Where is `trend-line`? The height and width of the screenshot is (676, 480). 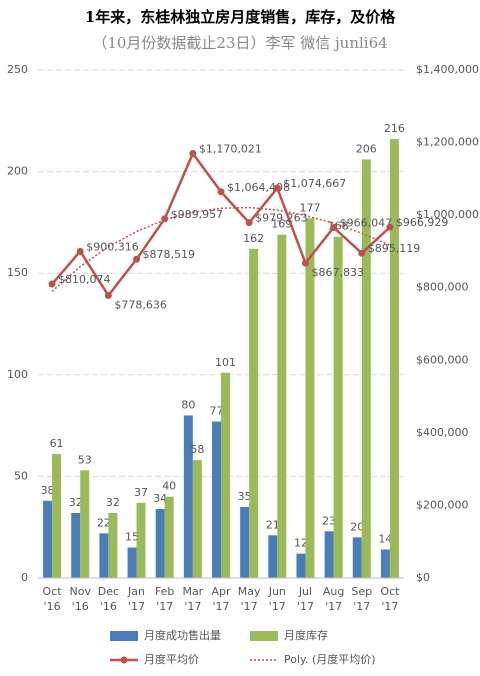 trend-line is located at coordinates (221, 249).